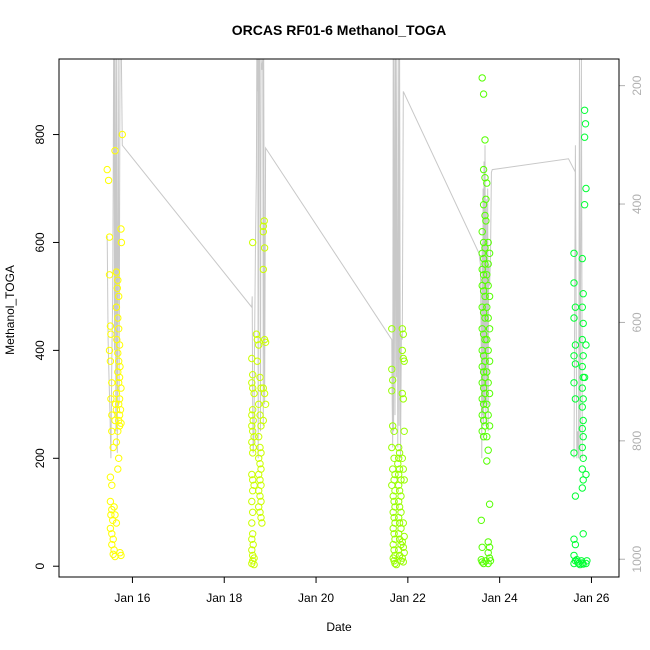 The width and height of the screenshot is (650, 650). What do you see at coordinates (408, 598) in the screenshot?
I see `x-tick-label: Jan 22` at bounding box center [408, 598].